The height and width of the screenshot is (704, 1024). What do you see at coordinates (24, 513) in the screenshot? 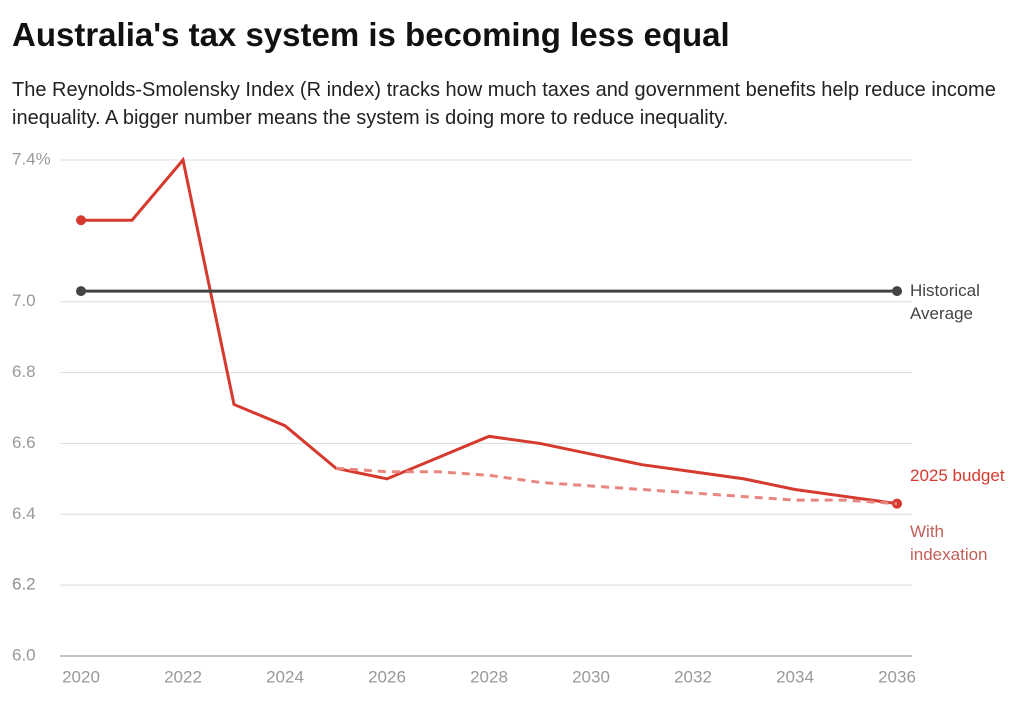
I see `y-tick-label: 6.4` at bounding box center [24, 513].